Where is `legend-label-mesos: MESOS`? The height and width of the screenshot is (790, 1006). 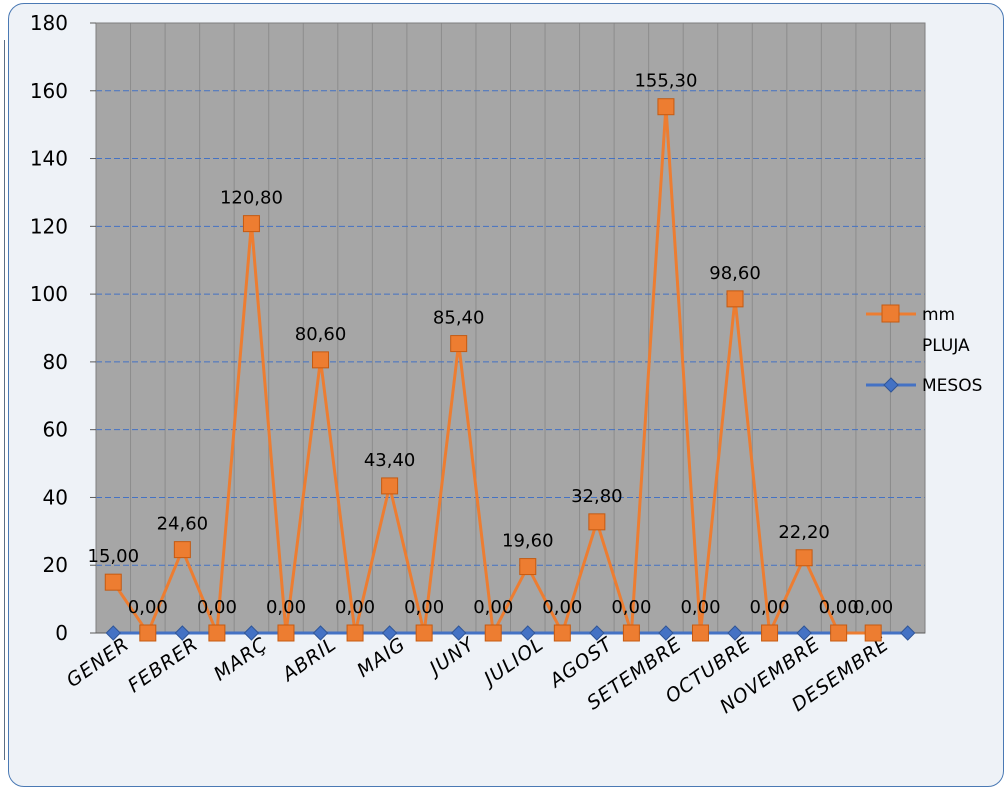 legend-label-mesos: MESOS is located at coordinates (952, 386).